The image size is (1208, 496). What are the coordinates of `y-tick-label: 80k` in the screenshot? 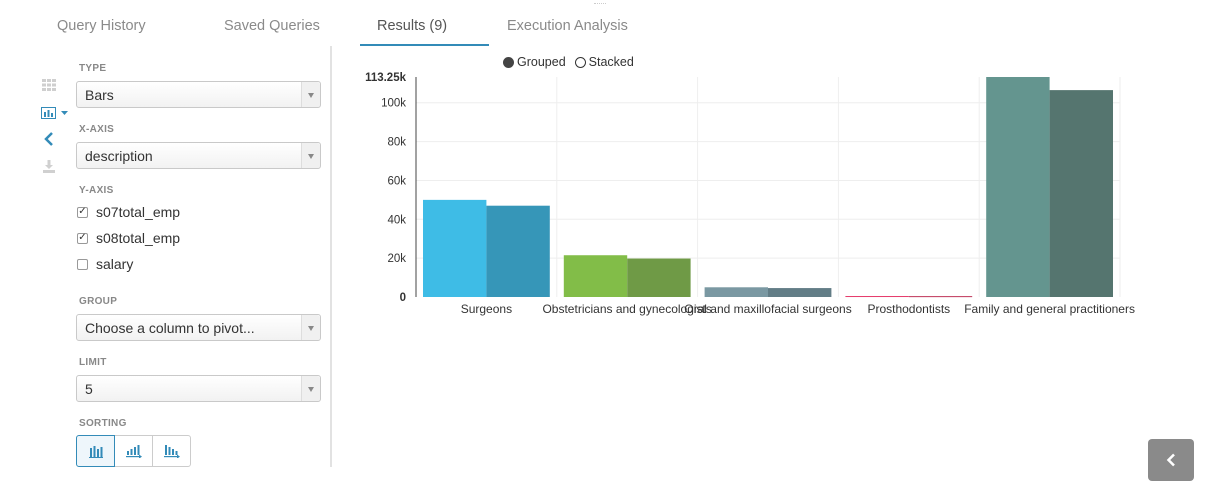 It's located at (396, 143).